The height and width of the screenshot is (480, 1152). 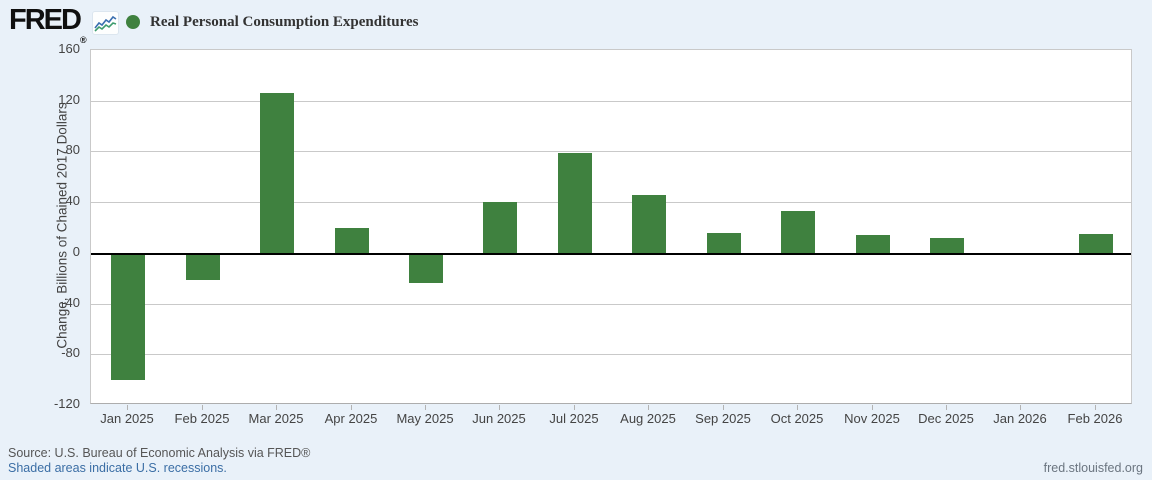 I want to click on y-tick-label: -40, so click(x=70, y=302).